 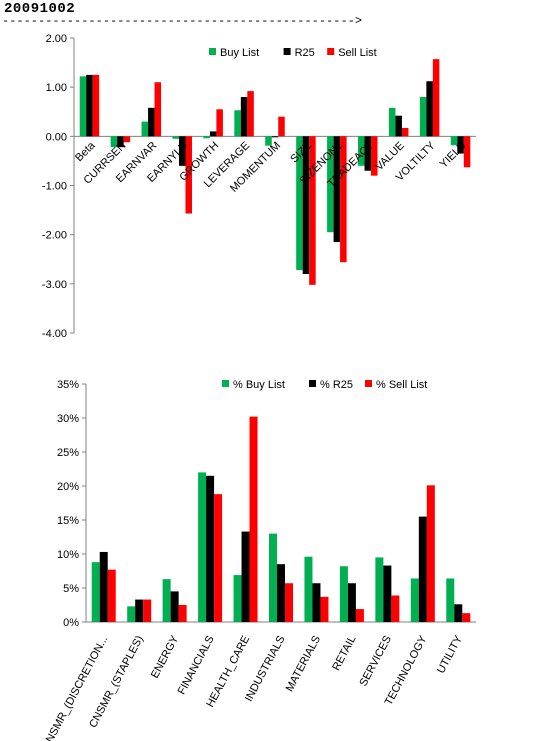 What do you see at coordinates (175, 137) in the screenshot?
I see `bar-buy-list-earnyld` at bounding box center [175, 137].